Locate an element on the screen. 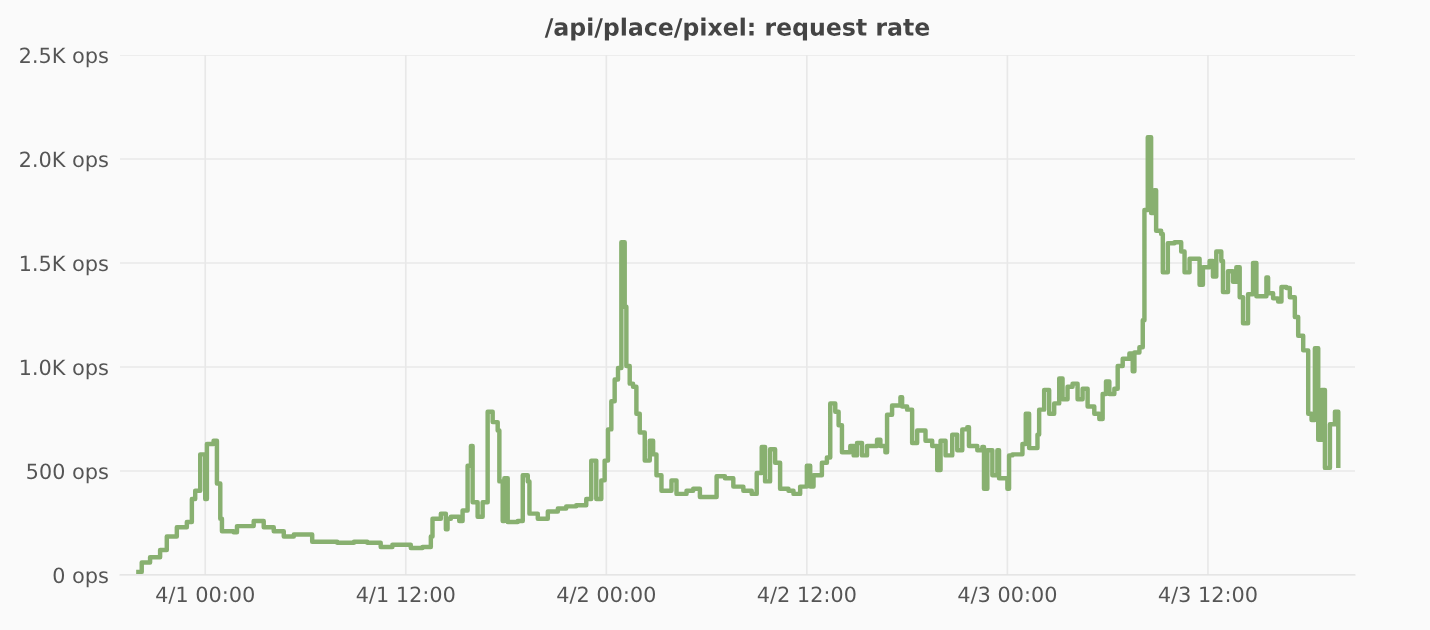 This screenshot has width=1430, height=630. x-tick-label: 4/3 00:00 is located at coordinates (1007, 595).